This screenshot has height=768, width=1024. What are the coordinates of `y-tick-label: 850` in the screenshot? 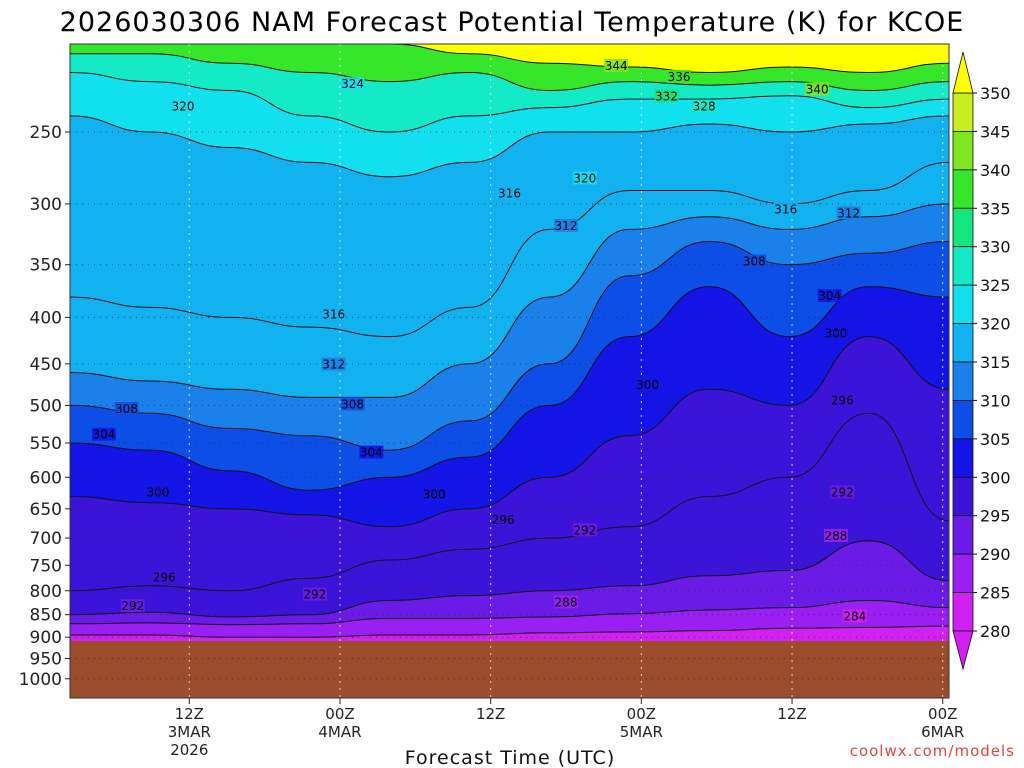 It's located at (46, 616).